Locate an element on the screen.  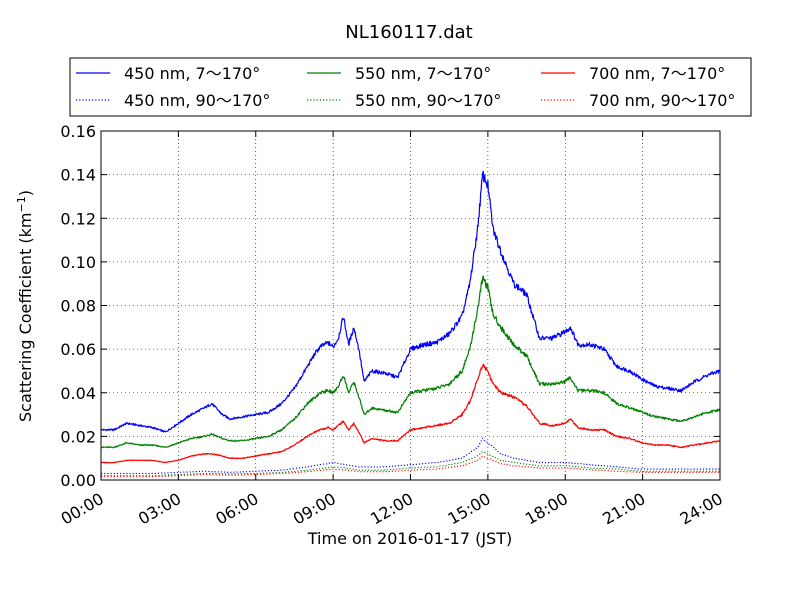
y-tick-label: 0.14 is located at coordinates (78, 175).